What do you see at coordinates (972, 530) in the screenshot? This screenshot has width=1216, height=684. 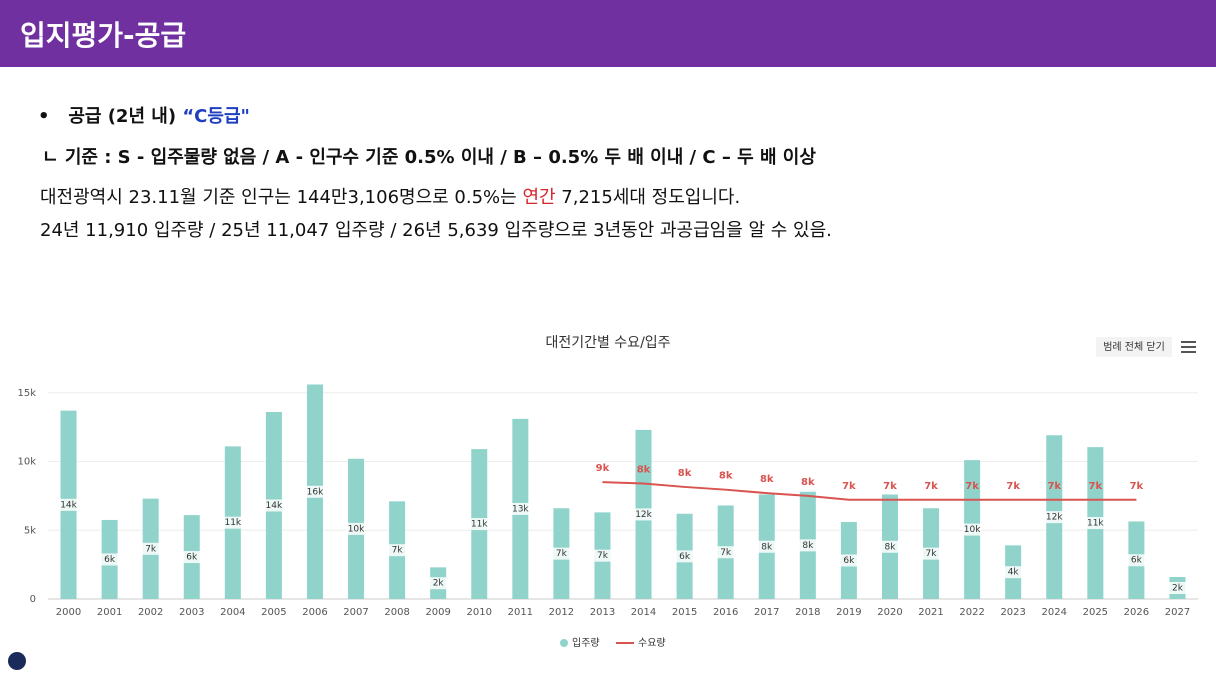 I see `data-label: 10k` at bounding box center [972, 530].